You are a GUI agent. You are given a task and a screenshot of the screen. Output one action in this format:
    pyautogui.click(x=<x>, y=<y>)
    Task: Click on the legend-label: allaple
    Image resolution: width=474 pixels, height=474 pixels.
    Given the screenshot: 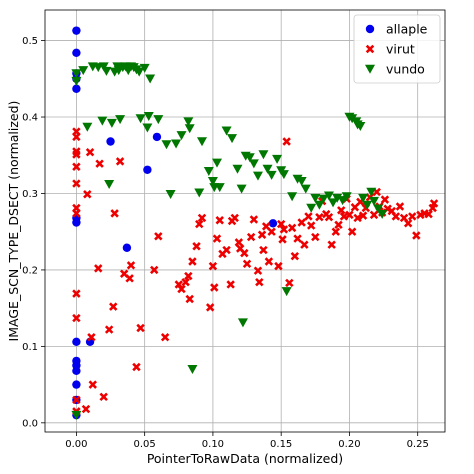 What is the action you would take?
    pyautogui.click(x=407, y=29)
    